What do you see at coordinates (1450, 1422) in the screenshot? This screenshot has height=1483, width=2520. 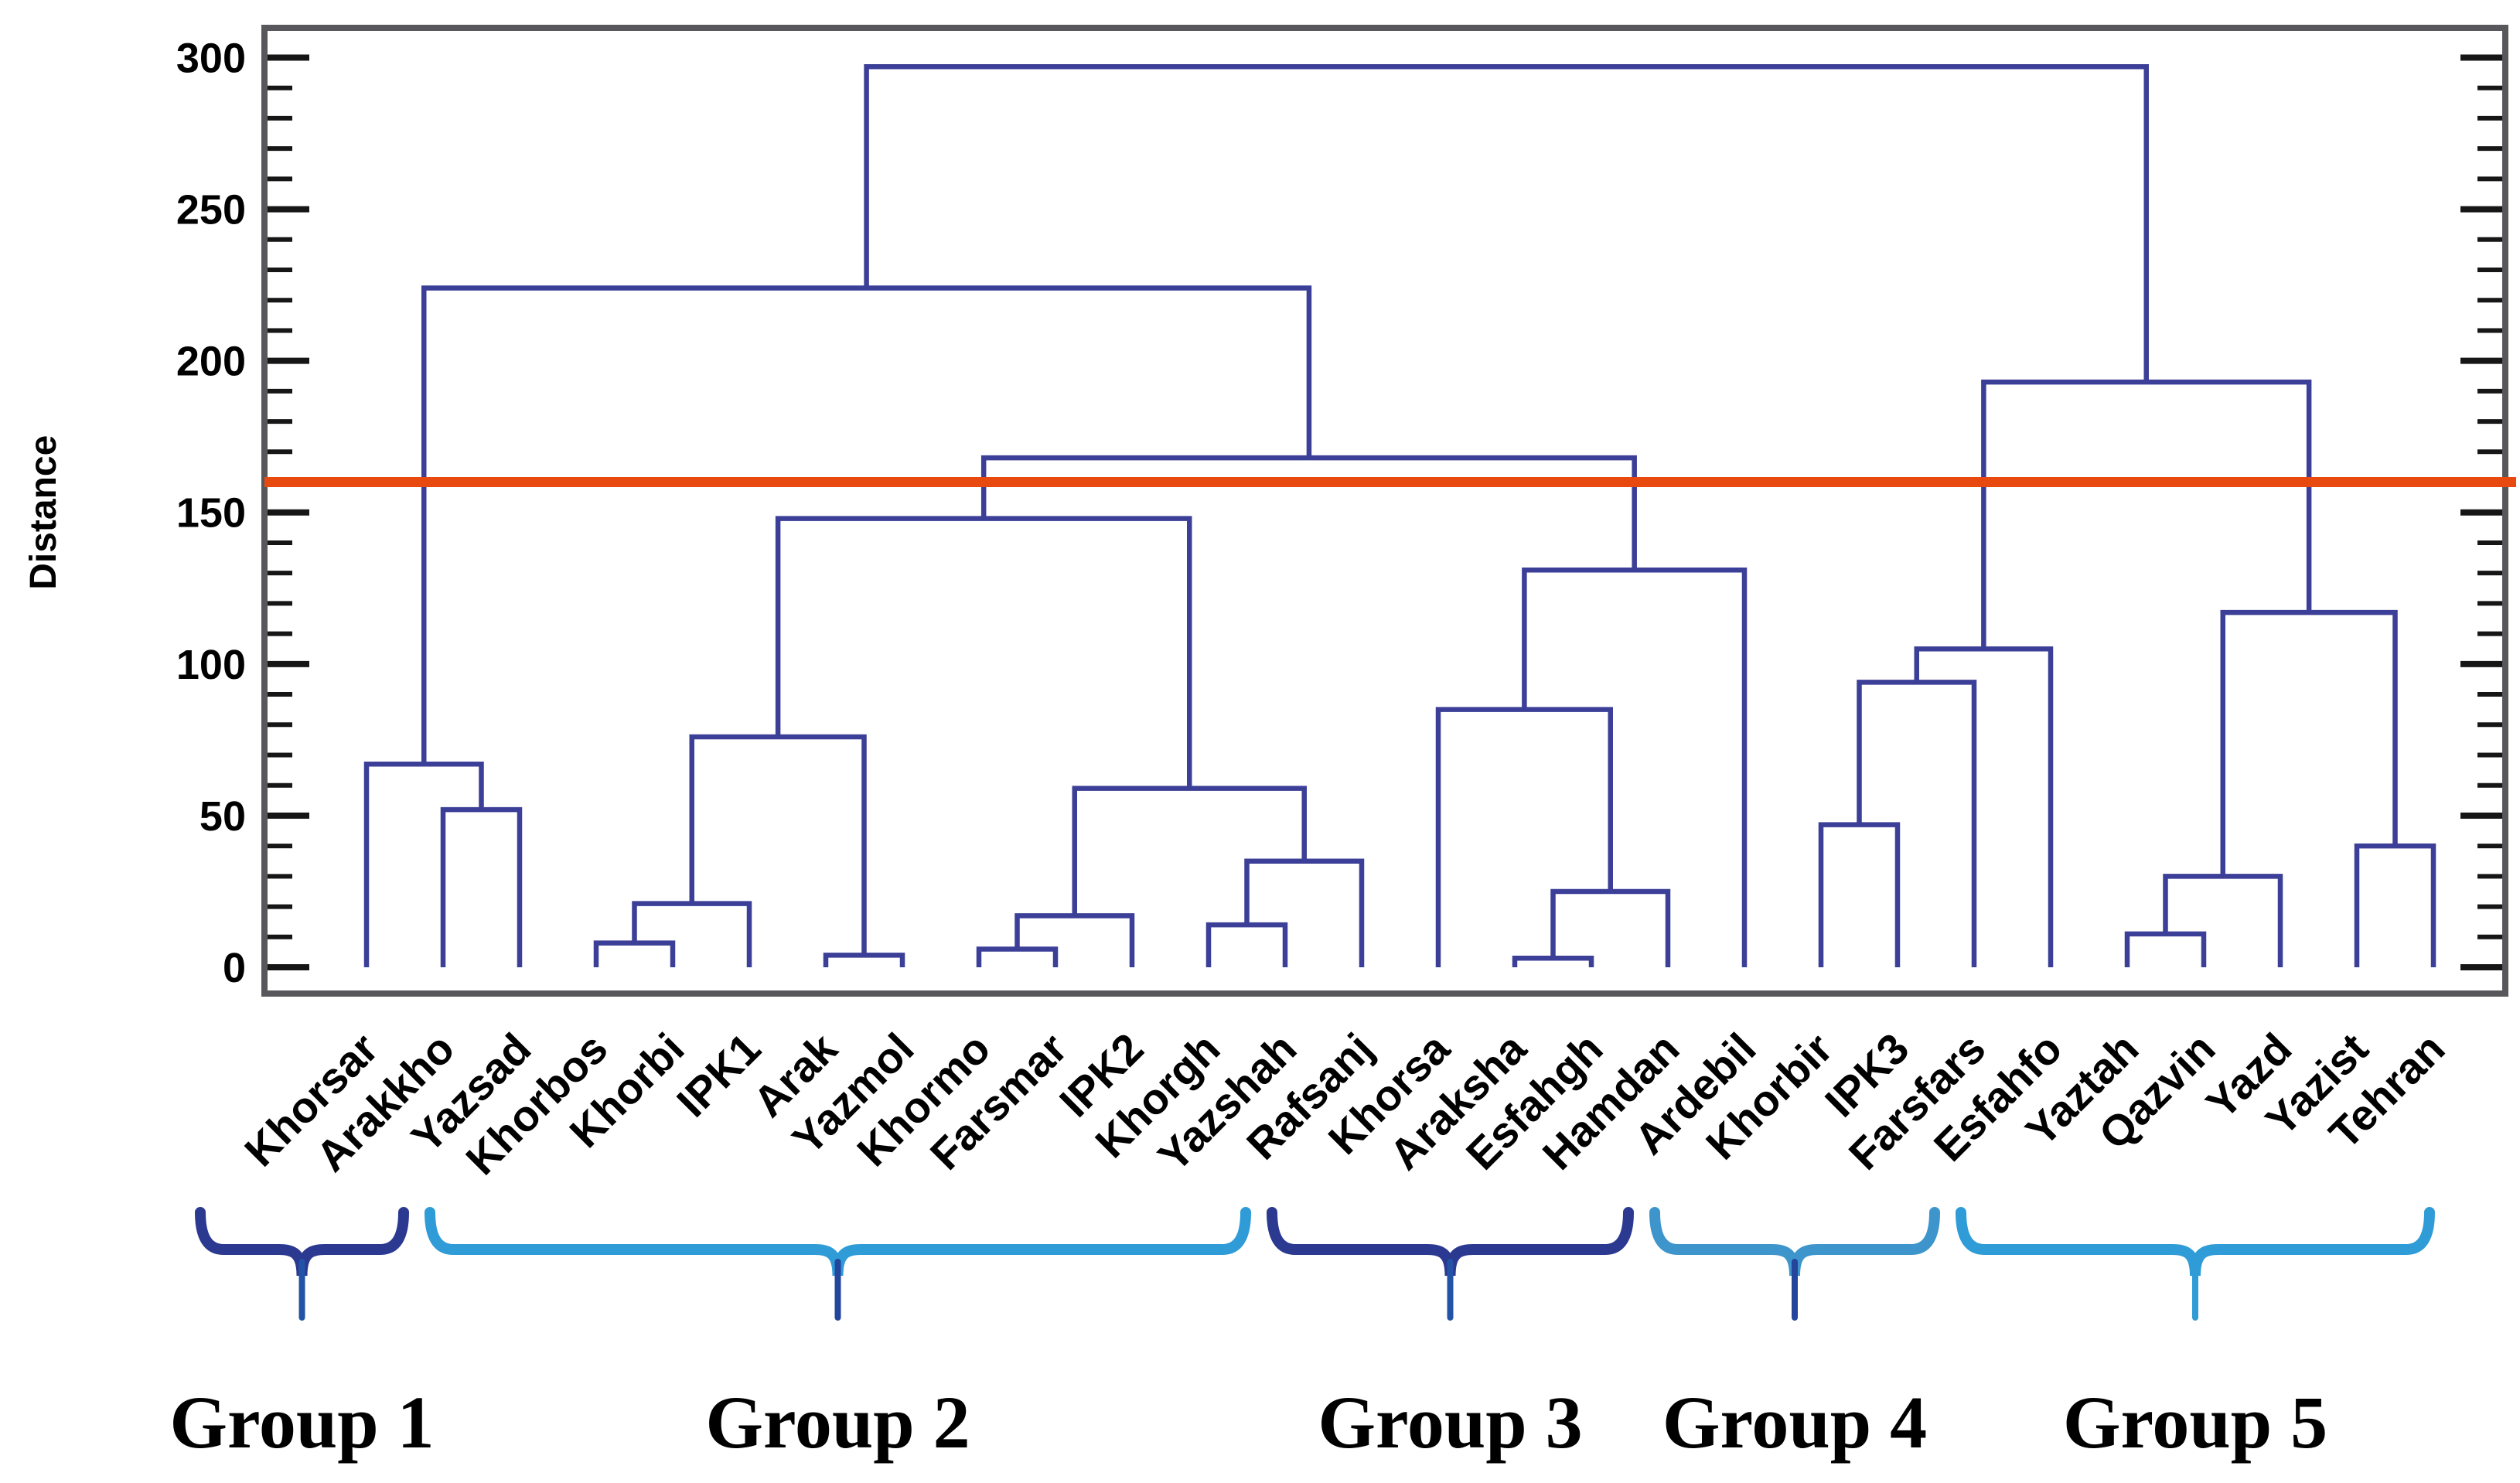 I see `group-label-3: Group 3` at bounding box center [1450, 1422].